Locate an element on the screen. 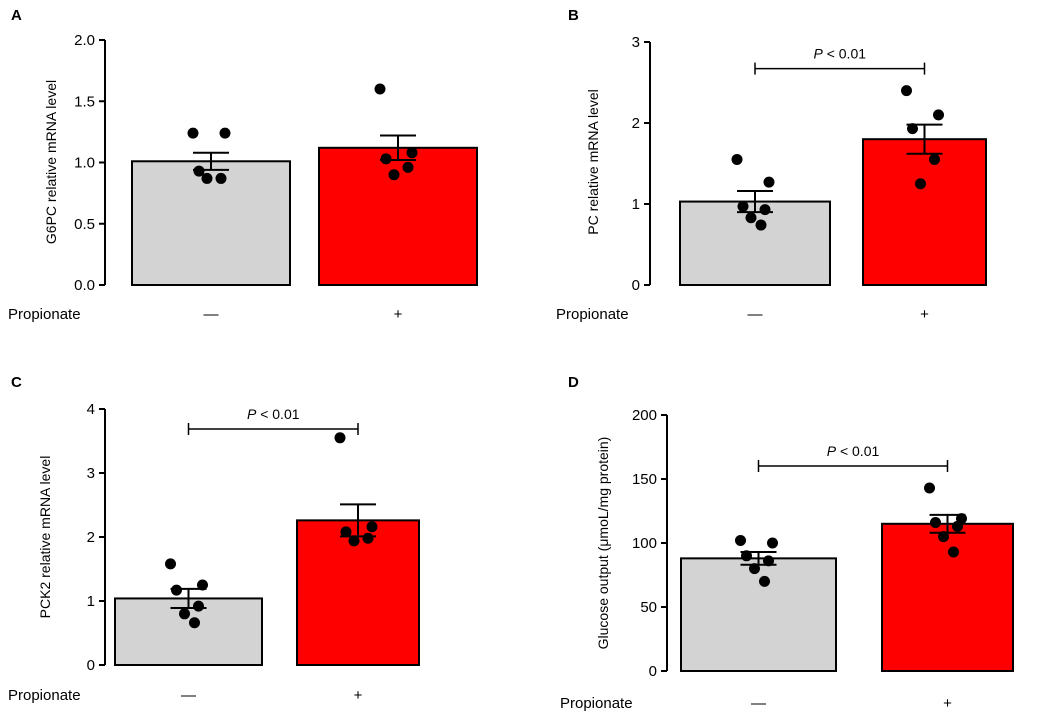 The image size is (1051, 718). y-tick-label: 1.0 is located at coordinates (84, 163).